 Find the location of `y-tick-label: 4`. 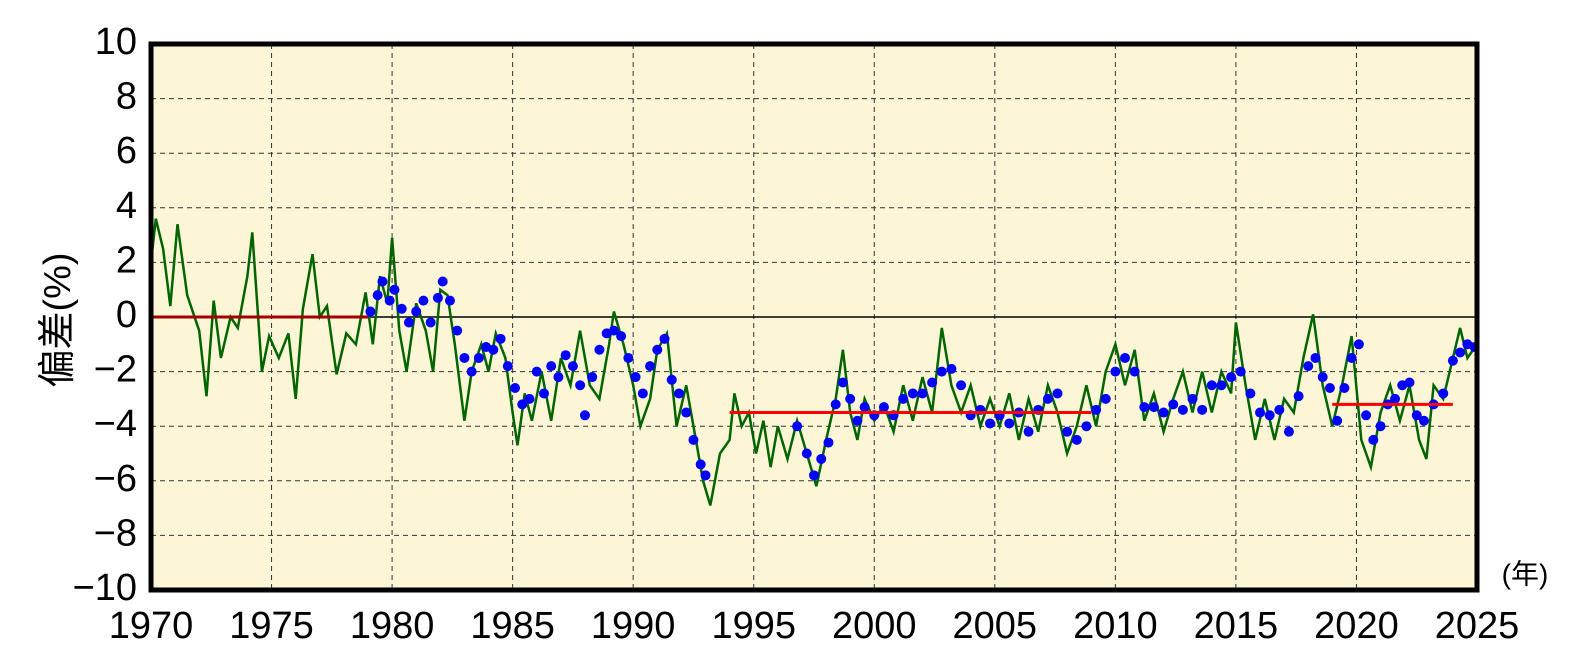

y-tick-label: 4 is located at coordinates (126, 206).